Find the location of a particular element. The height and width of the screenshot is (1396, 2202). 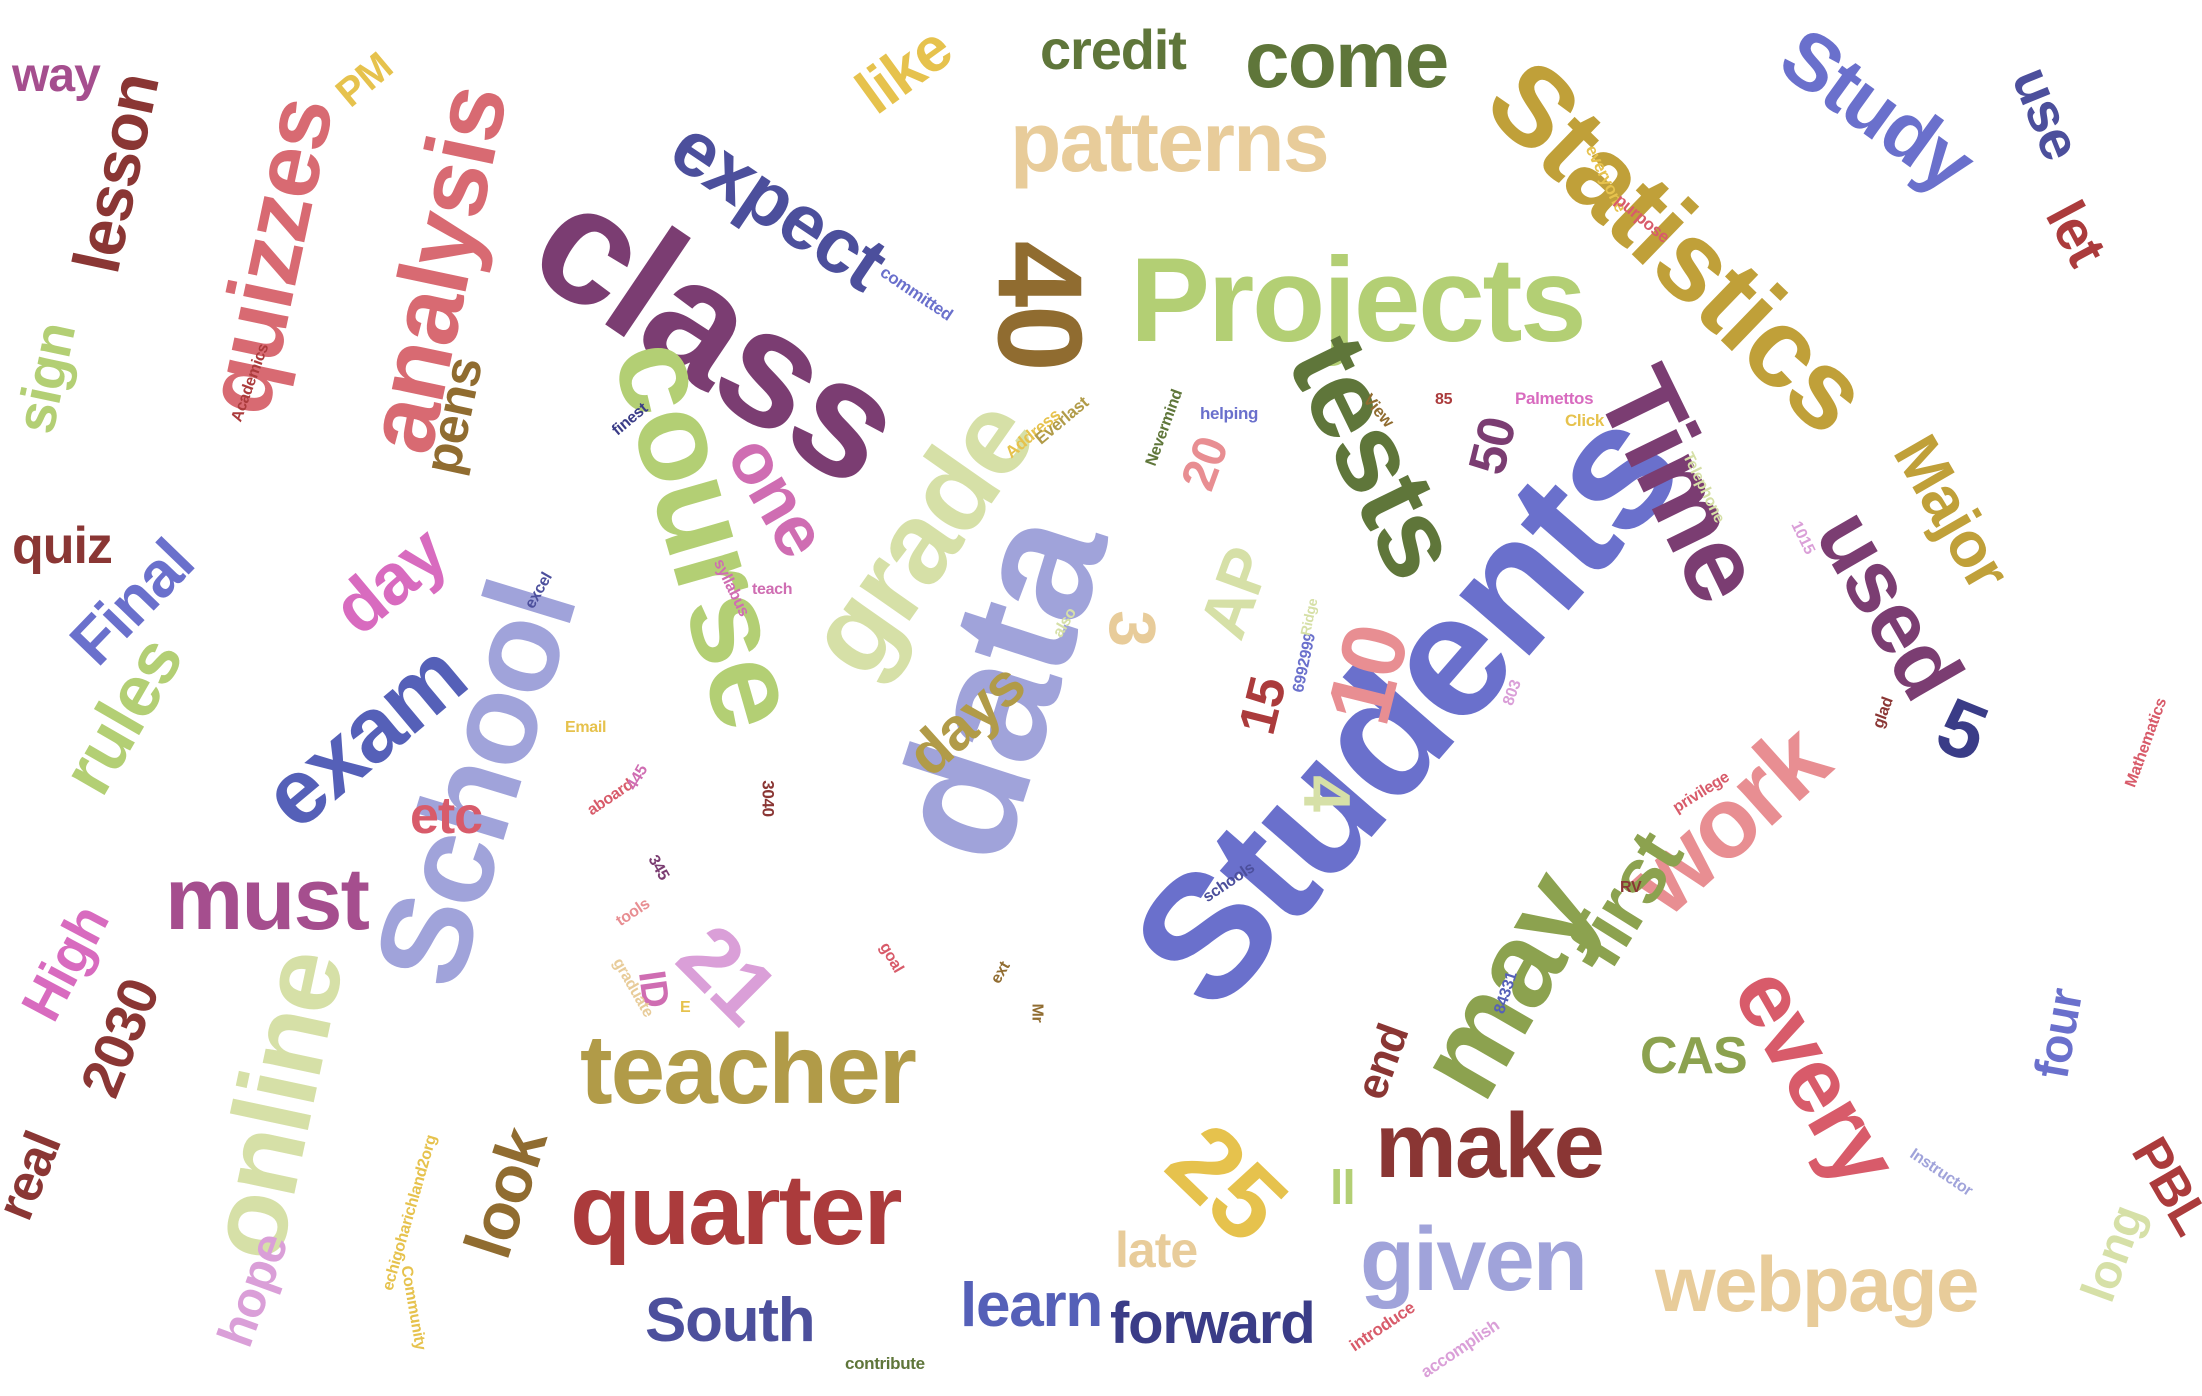

cloud-word: AP is located at coordinates (1234, 593).